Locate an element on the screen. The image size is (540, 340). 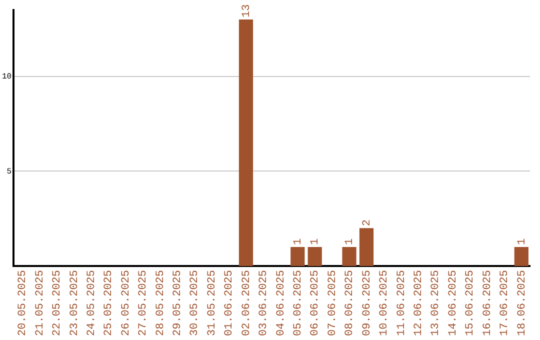
x-tick-label: 03.06.2025 is located at coordinates (264, 303).